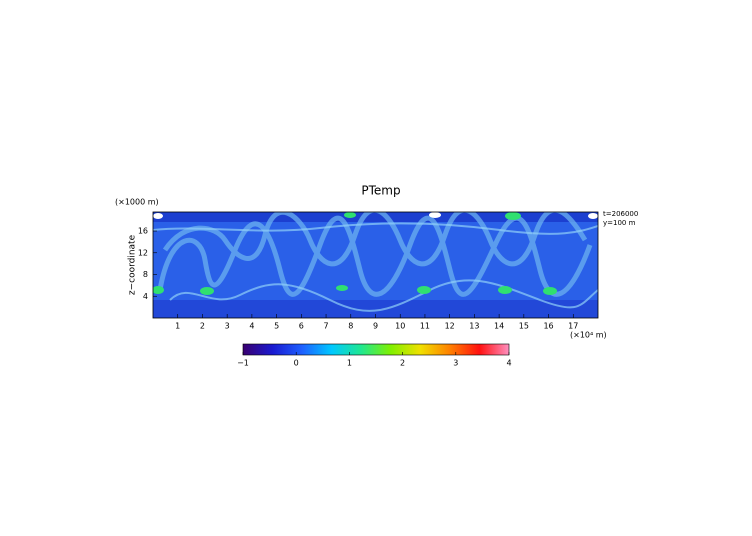  What do you see at coordinates (619, 223) in the screenshot?
I see `annotation: y=100 m` at bounding box center [619, 223].